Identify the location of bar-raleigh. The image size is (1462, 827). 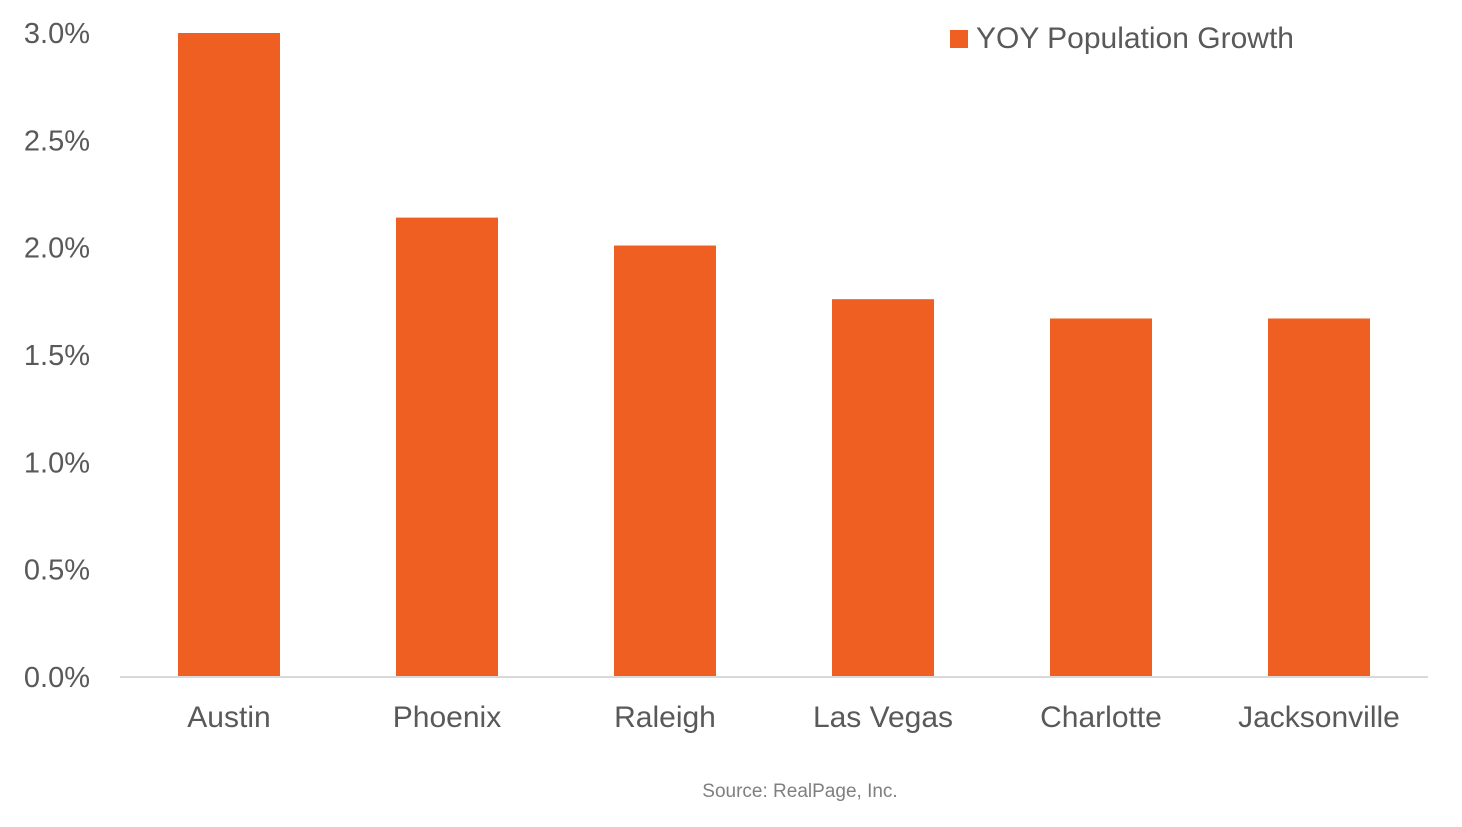
(665, 461).